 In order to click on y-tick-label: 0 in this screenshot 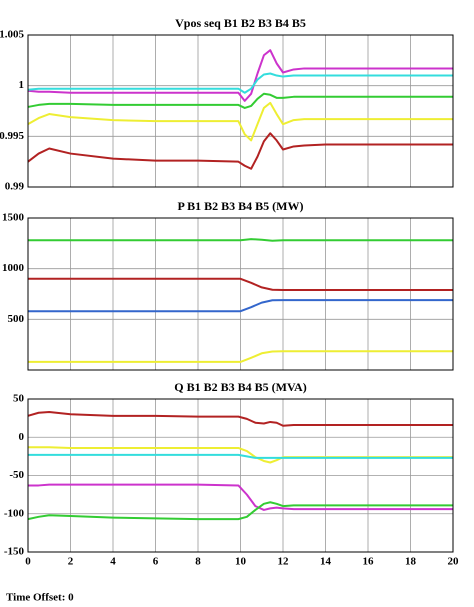, I will do `click(22, 437)`.